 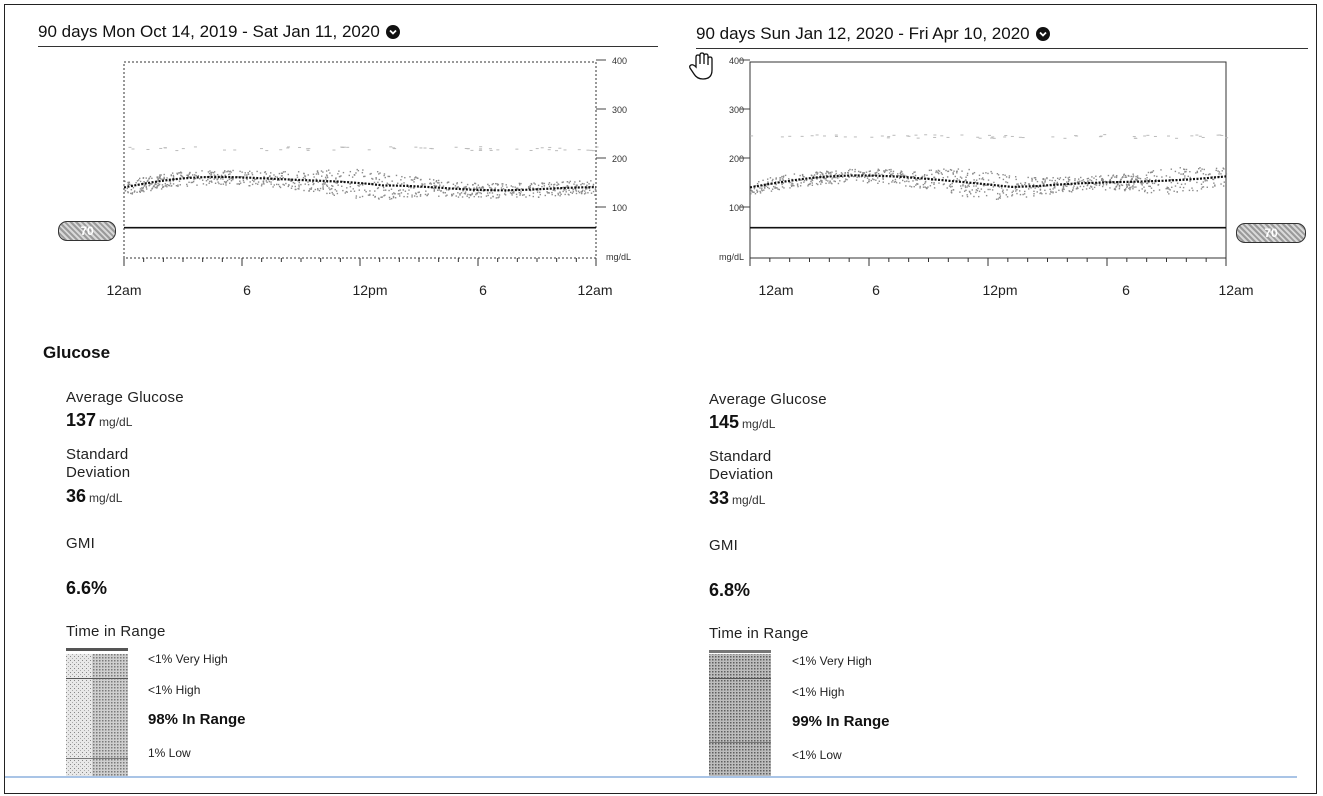 I want to click on right-tir-high: <1% High, so click(x=818, y=692).